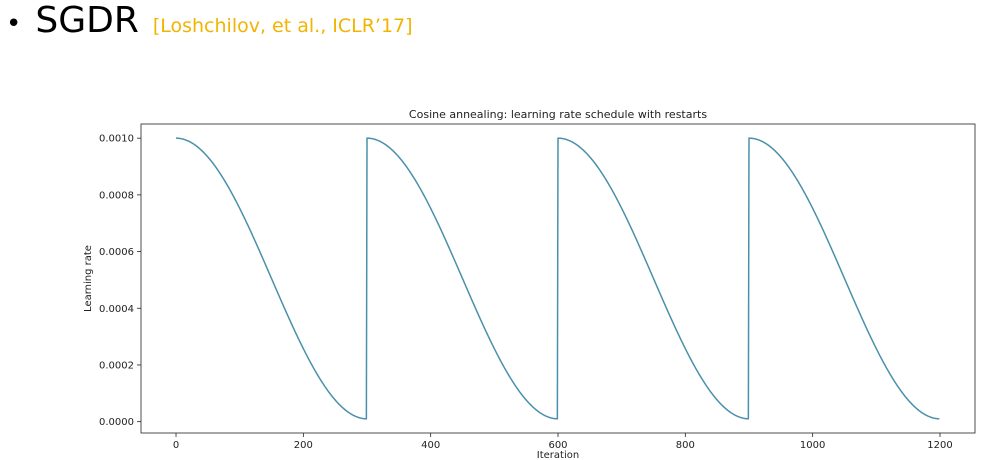 This screenshot has height=460, width=988. Describe the element at coordinates (116, 139) in the screenshot. I see `y-tick-label: 0.0010` at that location.